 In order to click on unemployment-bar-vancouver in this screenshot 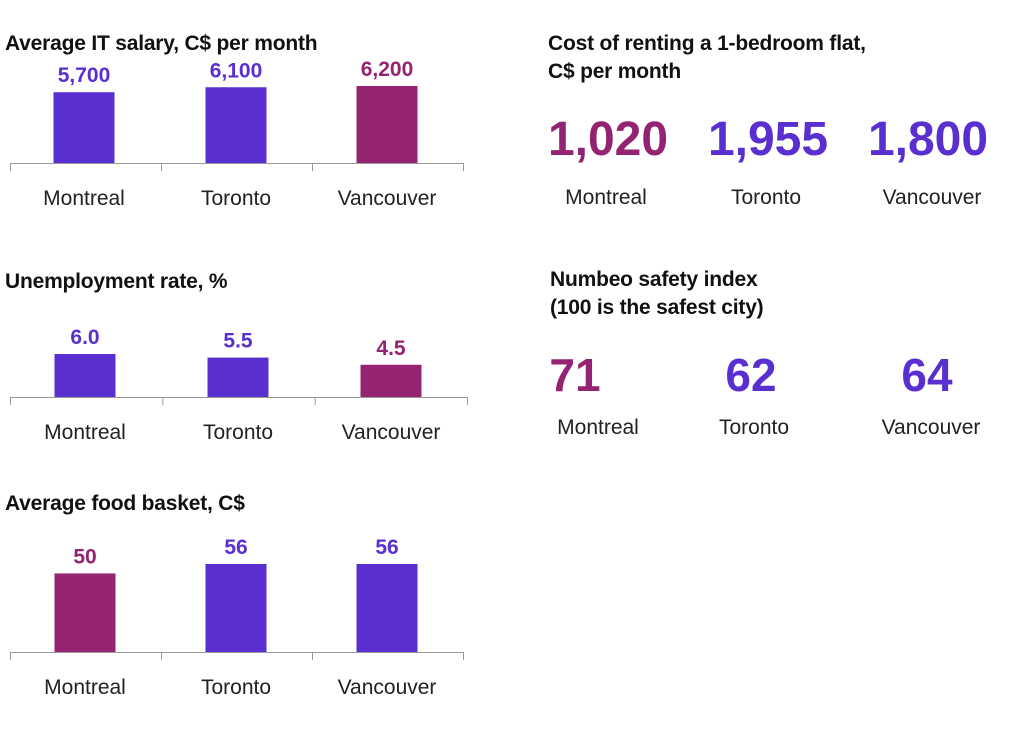, I will do `click(391, 380)`.